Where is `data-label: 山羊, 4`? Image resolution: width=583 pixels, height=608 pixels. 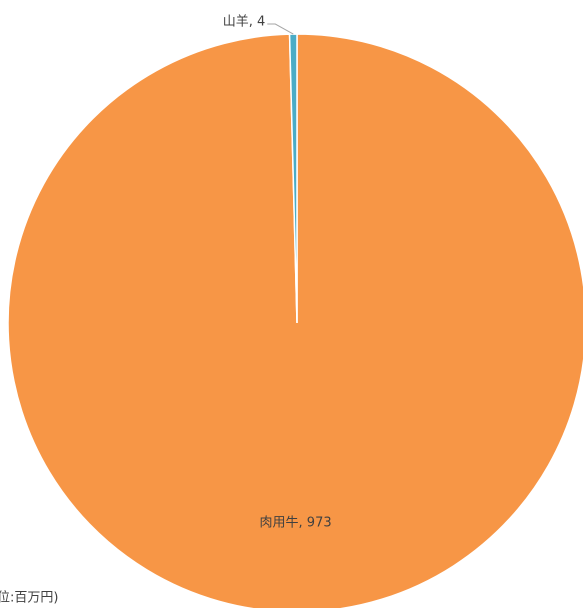 data-label: 山羊, 4 is located at coordinates (244, 22).